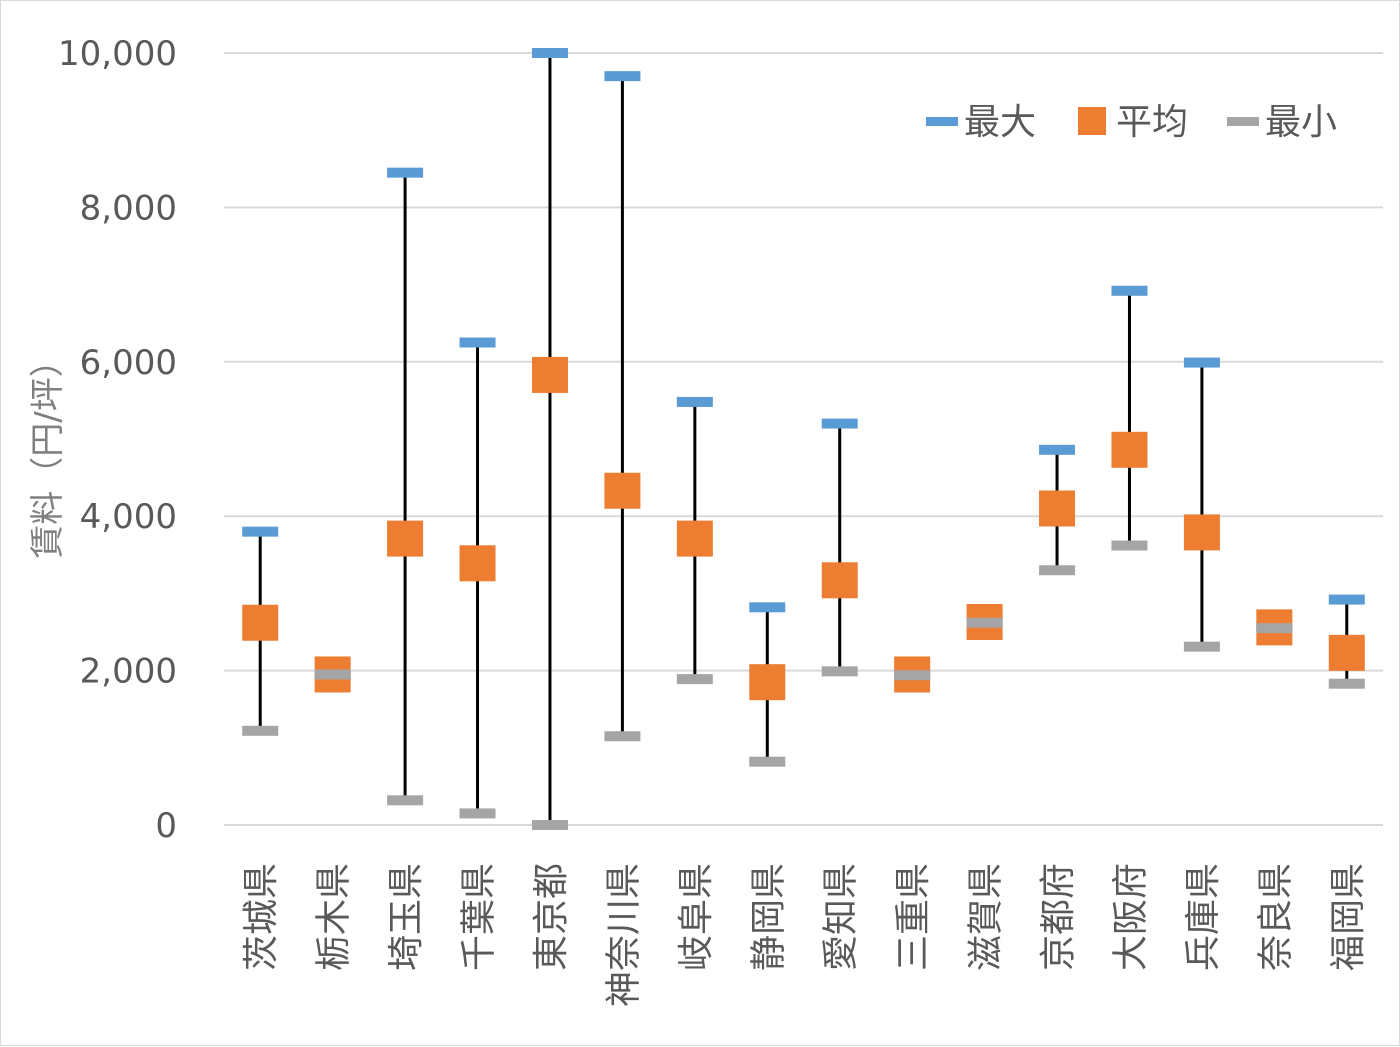  I want to click on category-label: 岐阜県, so click(696, 917).